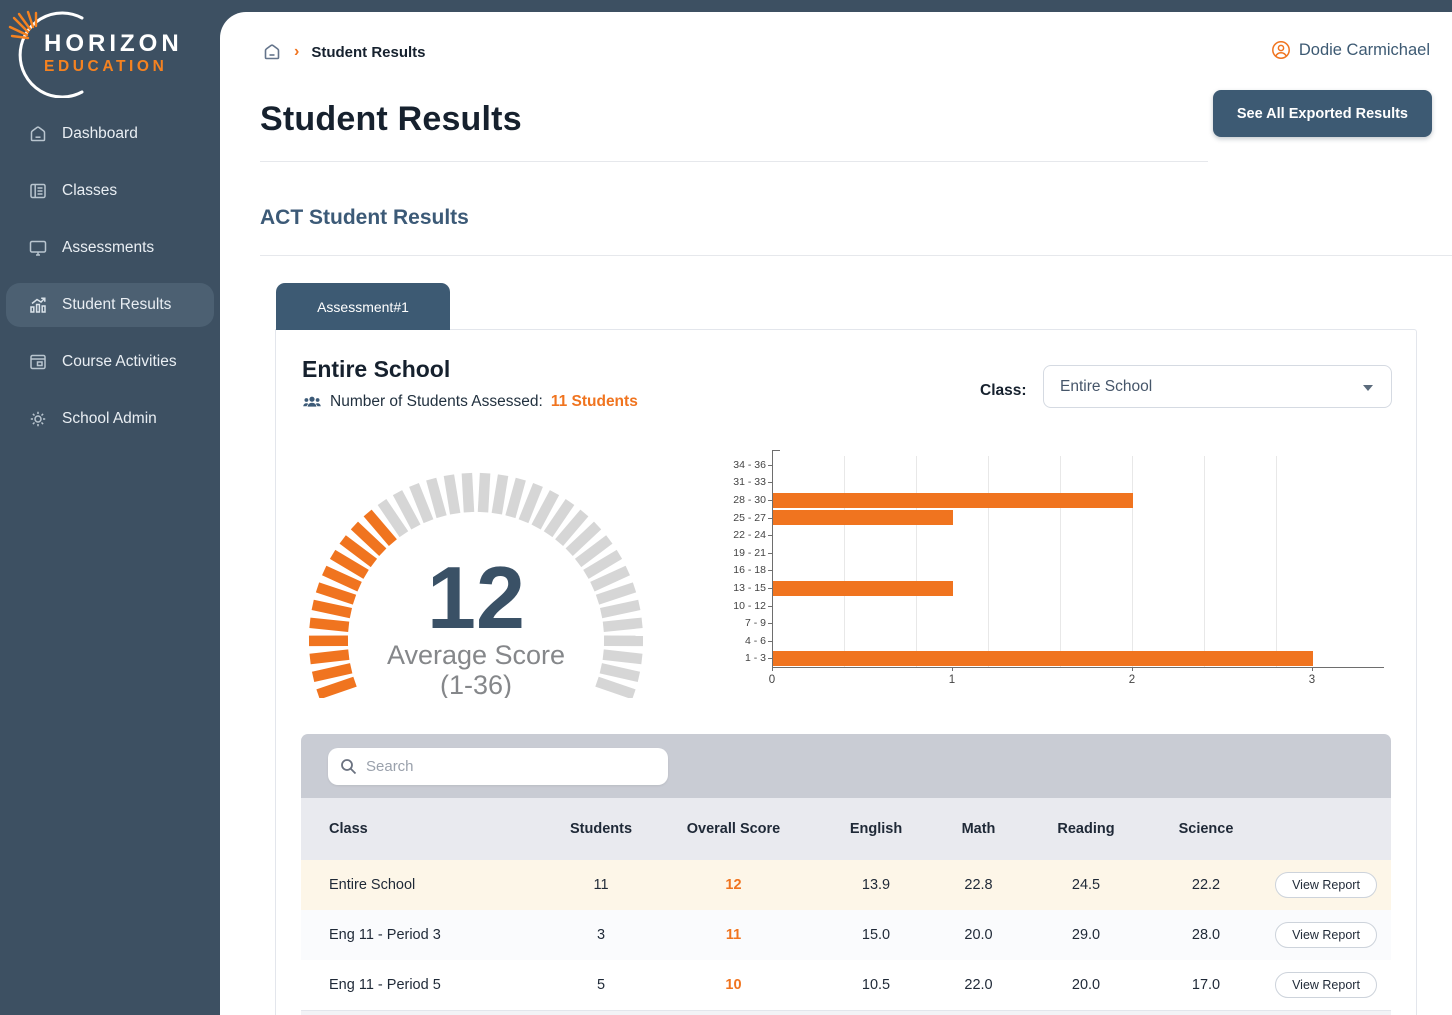 Image resolution: width=1452 pixels, height=1015 pixels. What do you see at coordinates (476, 655) in the screenshot?
I see `gauge-label: Average Score` at bounding box center [476, 655].